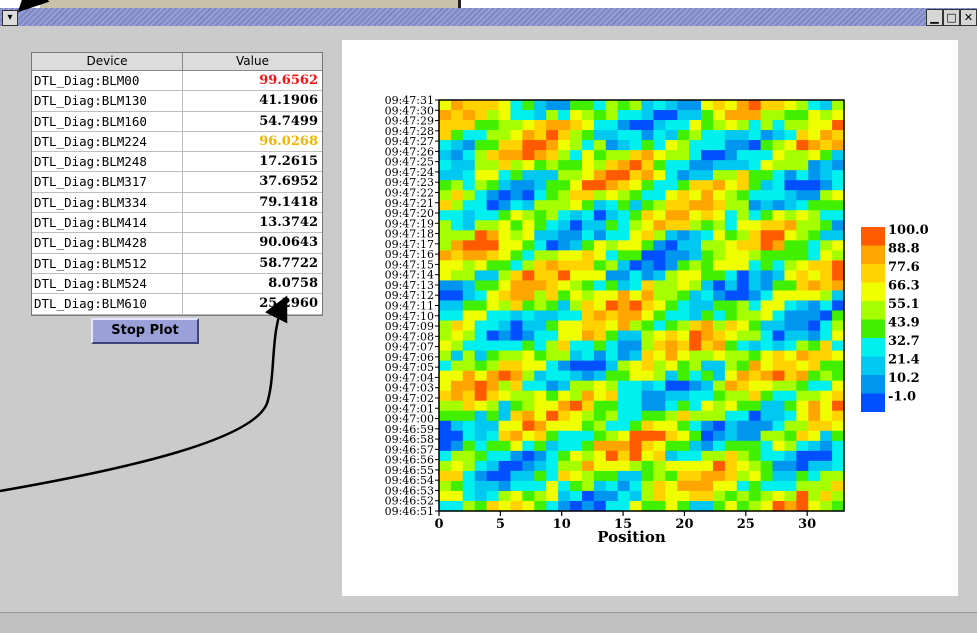 Image resolution: width=977 pixels, height=633 pixels. I want to click on table-row: DTL_Diag:BLM248 17.2615, so click(177, 162).